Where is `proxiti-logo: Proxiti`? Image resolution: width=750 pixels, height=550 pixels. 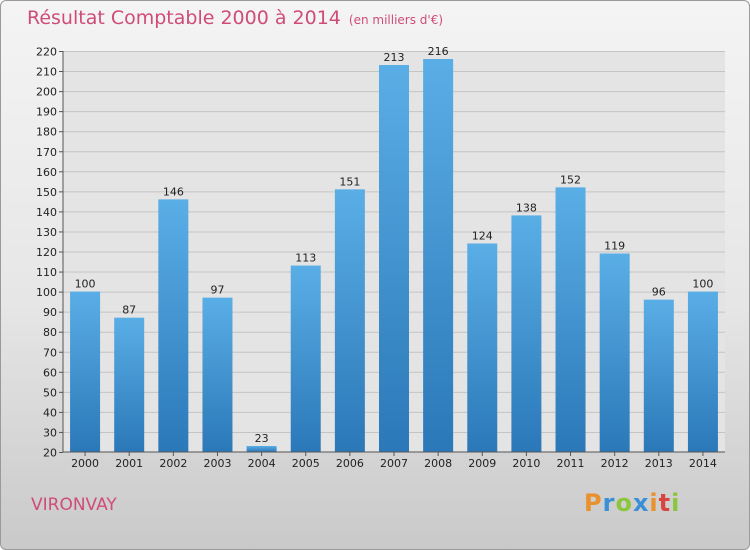
proxiti-logo: Proxiti is located at coordinates (632, 503).